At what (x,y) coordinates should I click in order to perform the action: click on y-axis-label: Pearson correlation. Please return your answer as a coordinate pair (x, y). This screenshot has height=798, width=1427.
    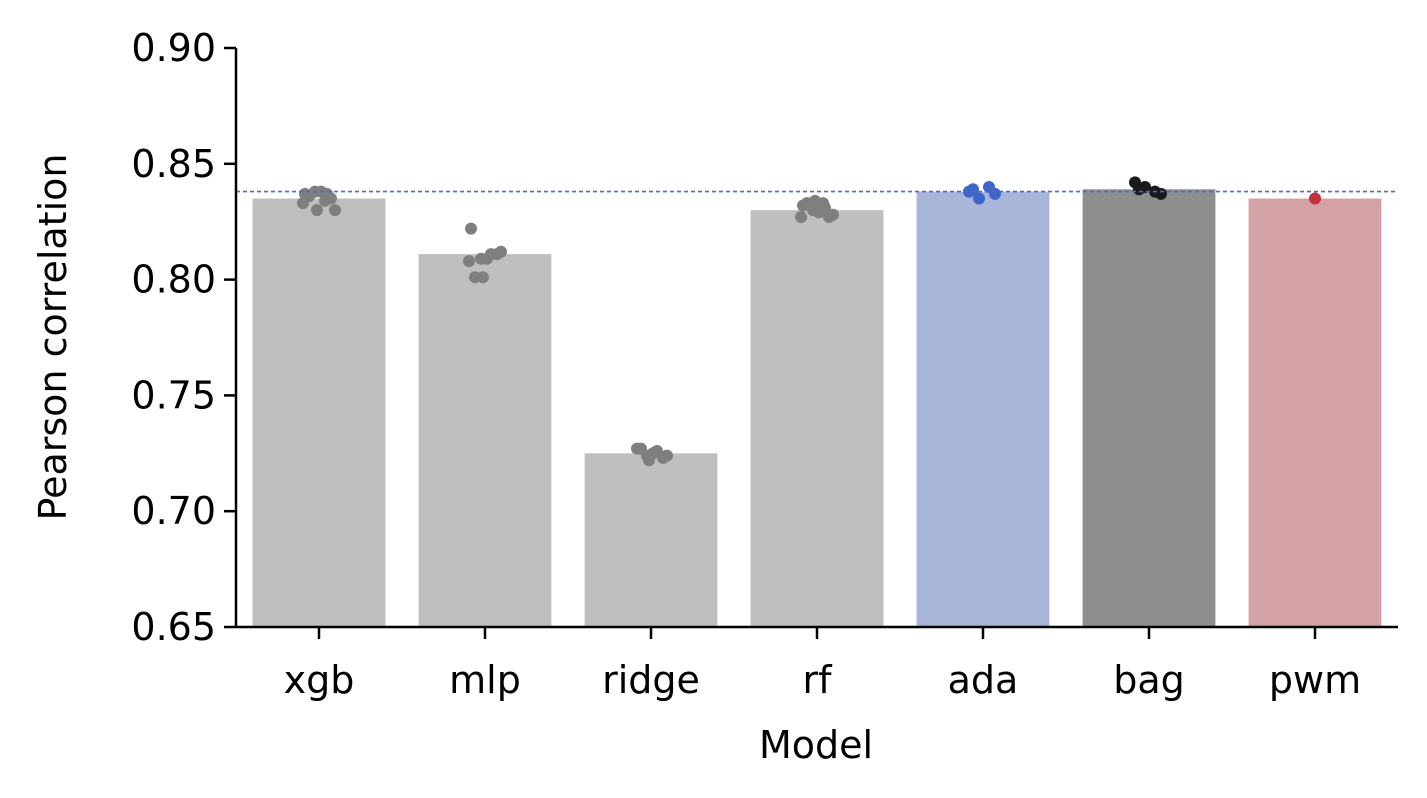
    Looking at the image, I should click on (53, 337).